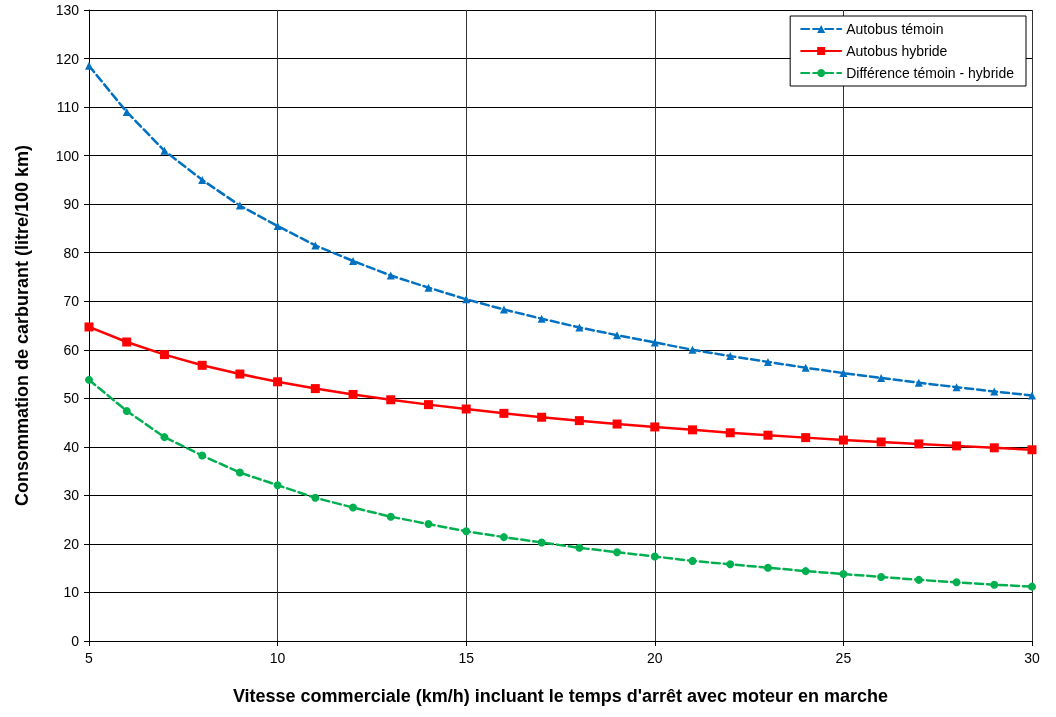 This screenshot has width=1056, height=717. I want to click on y-tick-label: 30, so click(71, 495).